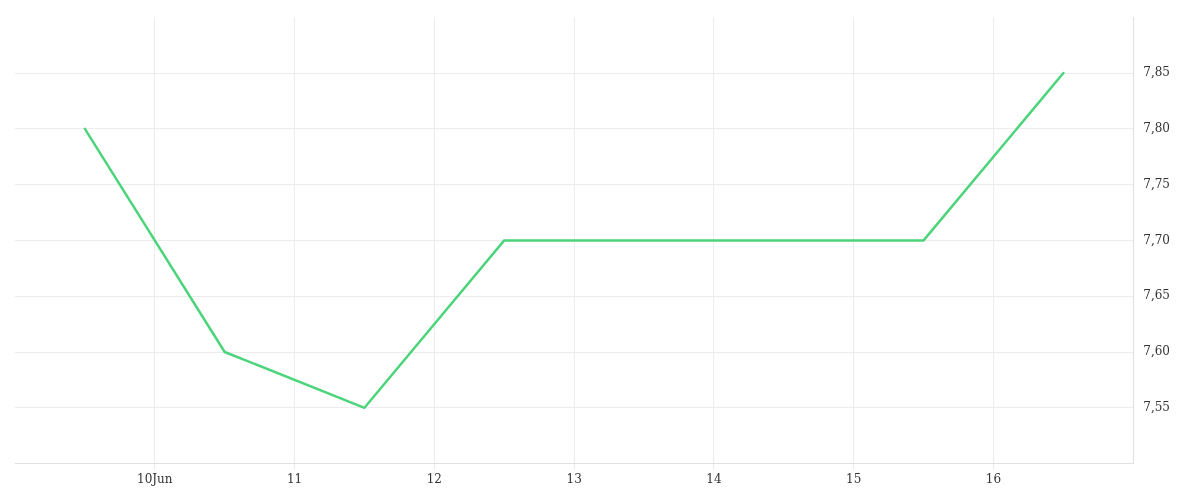 This screenshot has width=1200, height=500. What do you see at coordinates (1156, 351) in the screenshot?
I see `y-tick-label: 7,60` at bounding box center [1156, 351].